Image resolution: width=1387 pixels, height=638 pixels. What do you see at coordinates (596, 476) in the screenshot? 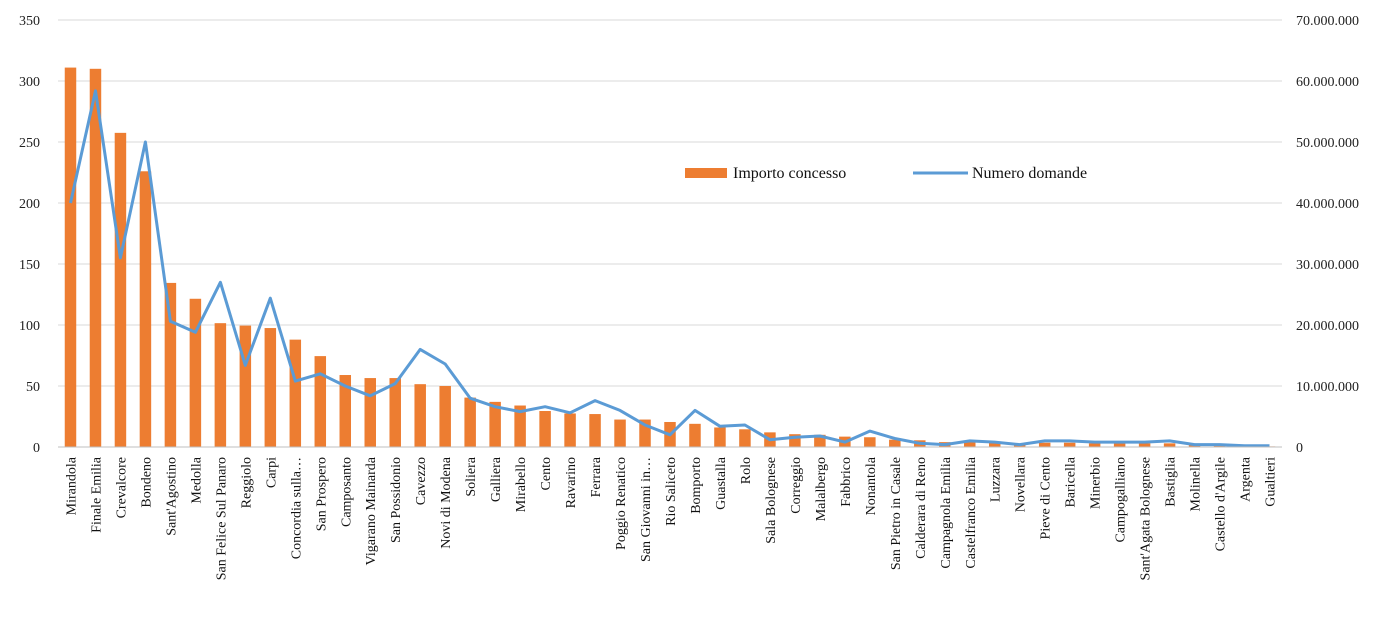
I see `category-label: Ferrara` at bounding box center [596, 476].